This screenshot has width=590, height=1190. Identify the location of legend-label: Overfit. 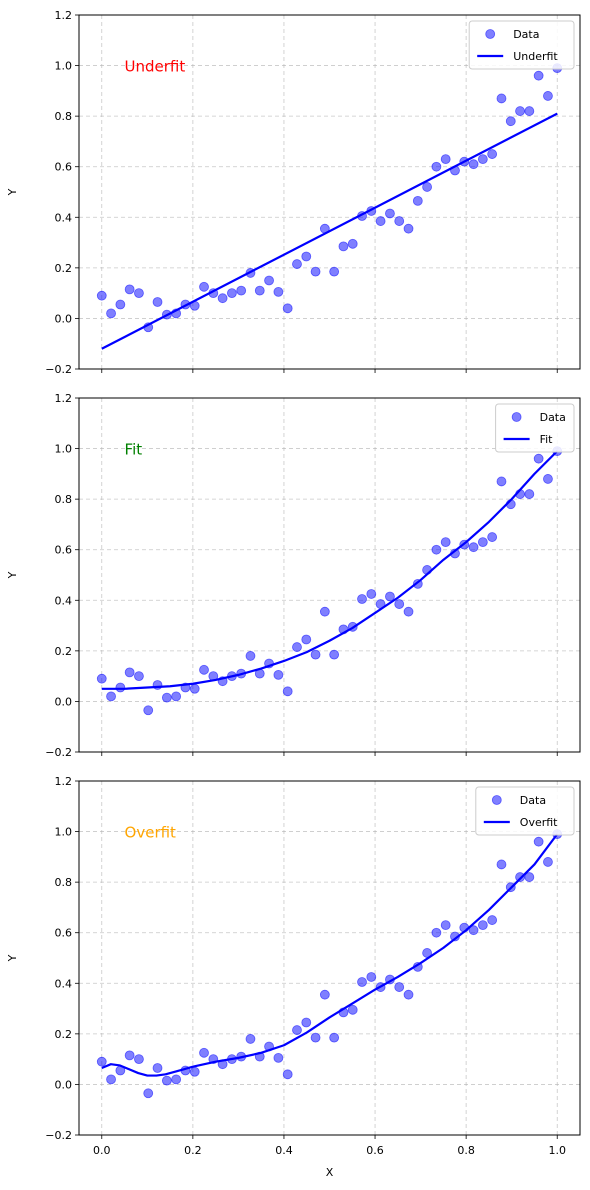
(539, 822).